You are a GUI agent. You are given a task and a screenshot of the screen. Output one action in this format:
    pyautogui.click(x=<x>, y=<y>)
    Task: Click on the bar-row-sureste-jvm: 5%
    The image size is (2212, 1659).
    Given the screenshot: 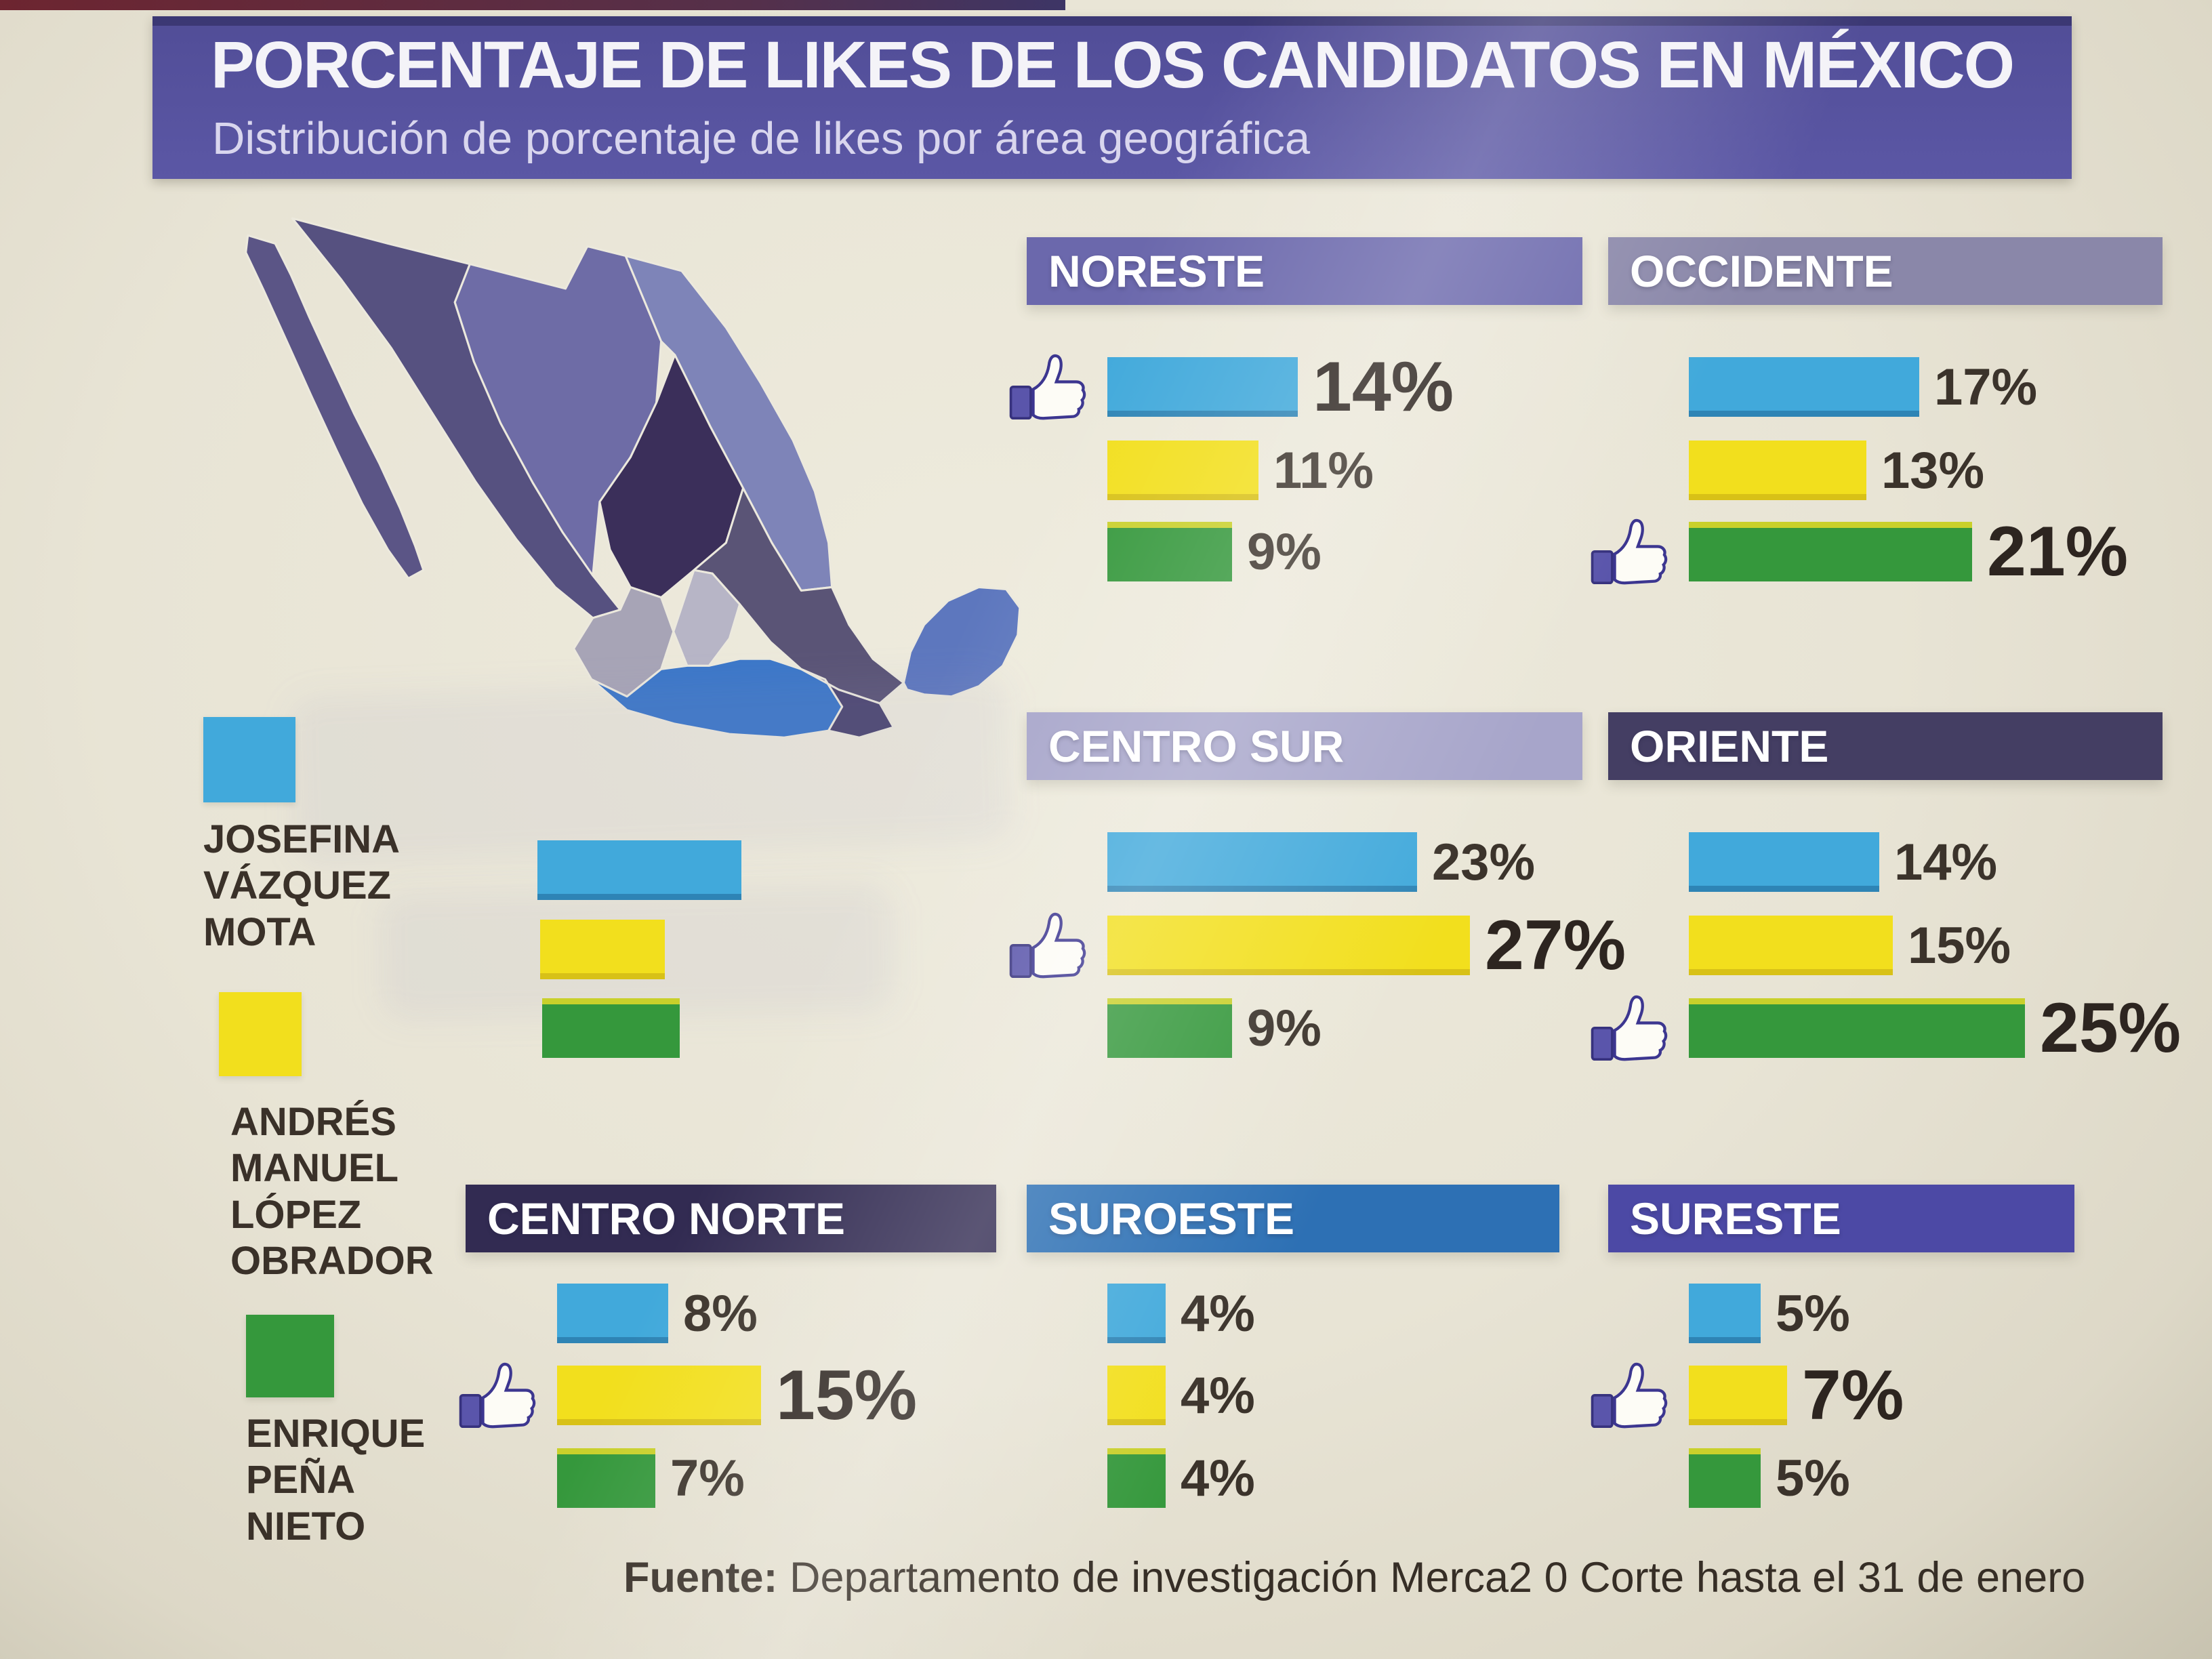 What is the action you would take?
    pyautogui.click(x=1769, y=1313)
    